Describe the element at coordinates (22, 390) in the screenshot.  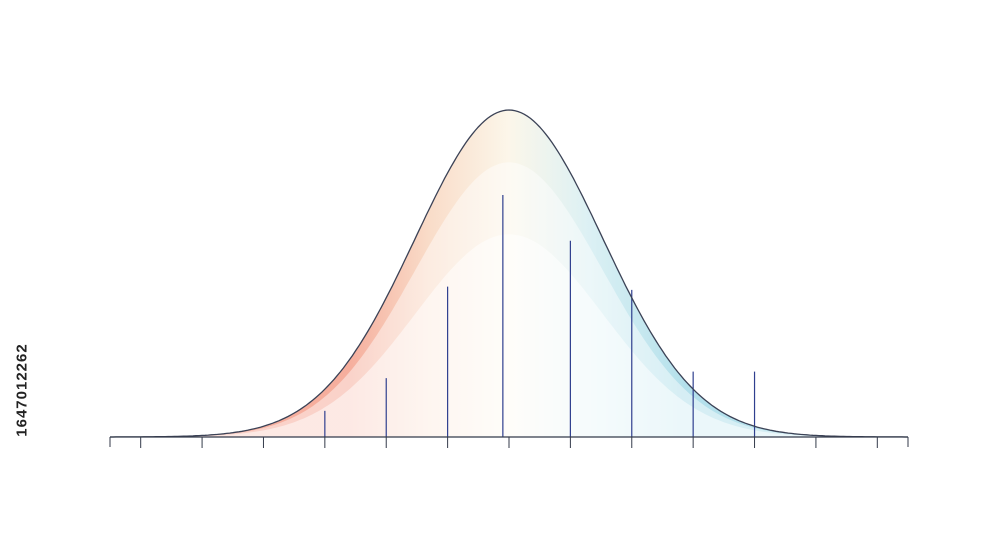
I see `side-label: 1647012262` at that location.